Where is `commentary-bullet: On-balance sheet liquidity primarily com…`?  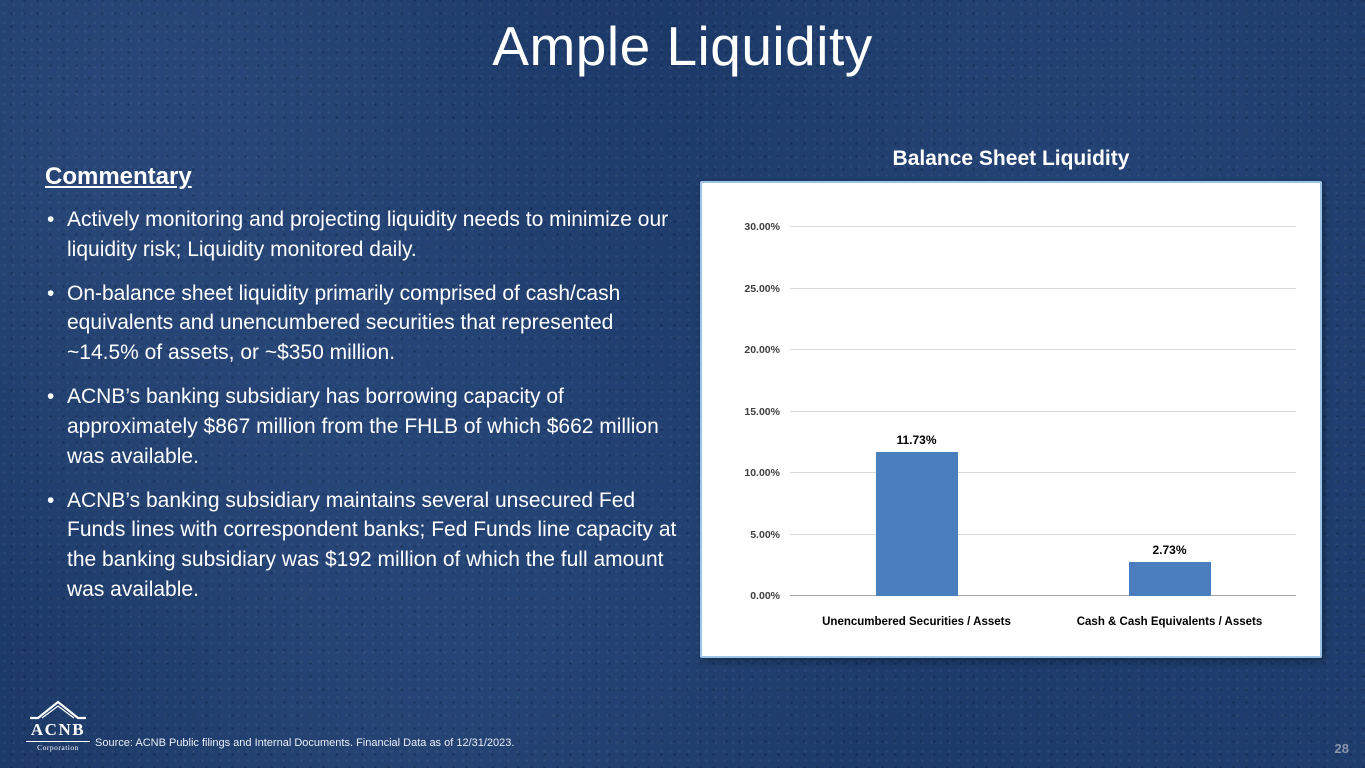
commentary-bullet: On-balance sheet liquidity primarily com… is located at coordinates (367, 323).